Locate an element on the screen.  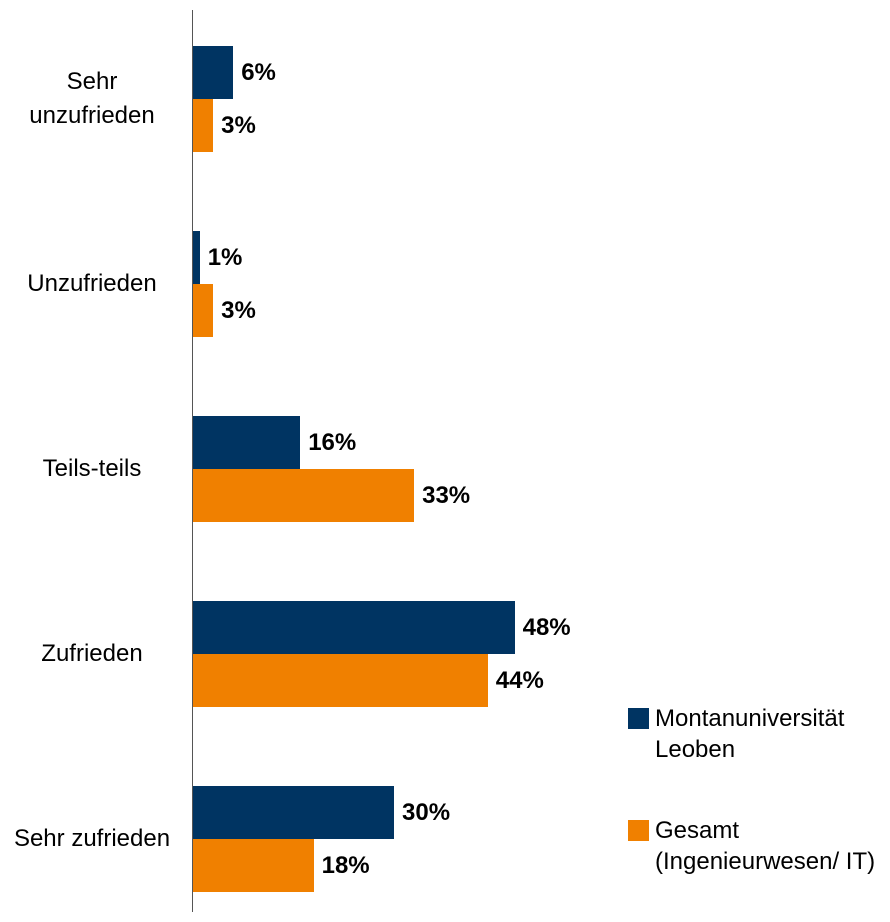
value-label: 48% is located at coordinates (546, 627).